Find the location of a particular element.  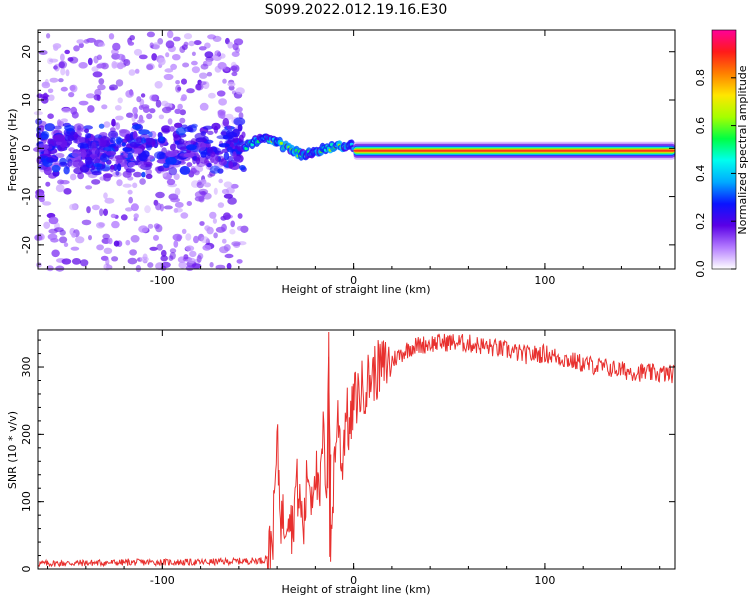

spectrogram-x-label: Height of straight line (km) is located at coordinates (355, 289).